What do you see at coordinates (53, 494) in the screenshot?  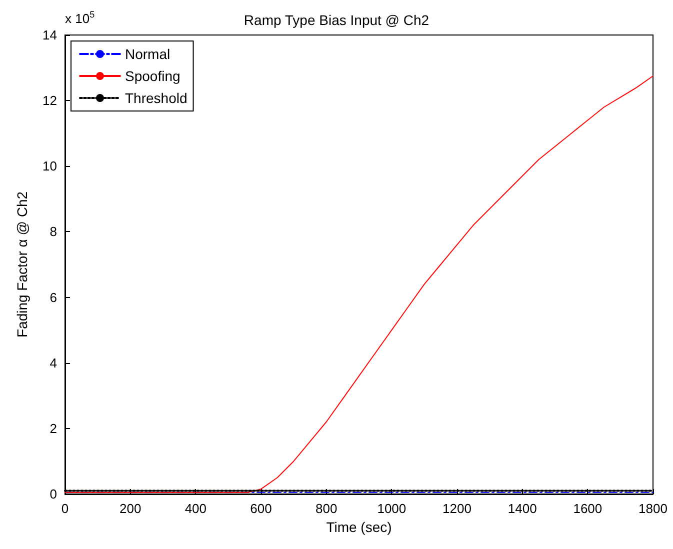 I see `y-tick-label: 0` at bounding box center [53, 494].